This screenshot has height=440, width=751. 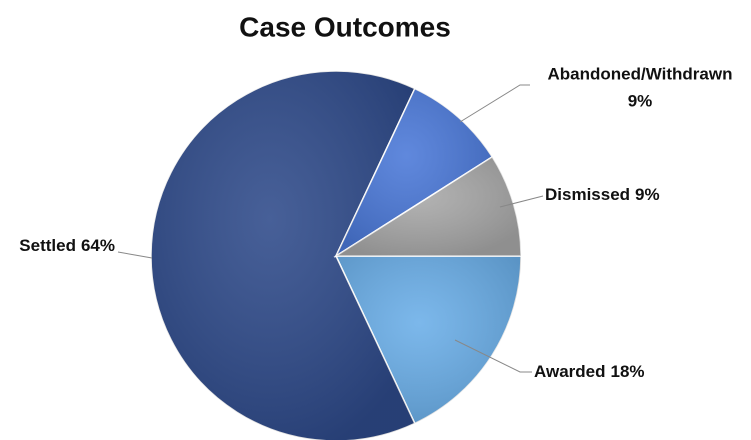 What do you see at coordinates (345, 26) in the screenshot?
I see `chart-title: Case Outcomes` at bounding box center [345, 26].